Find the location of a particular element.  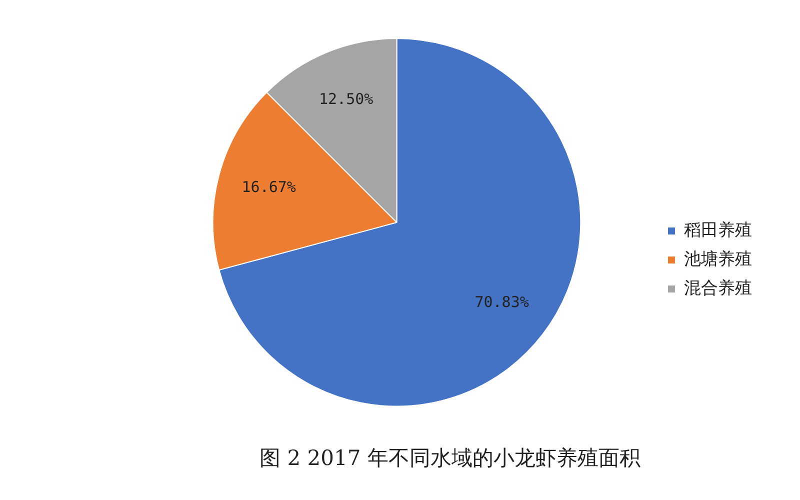

data-label: 70.83% is located at coordinates (501, 301).